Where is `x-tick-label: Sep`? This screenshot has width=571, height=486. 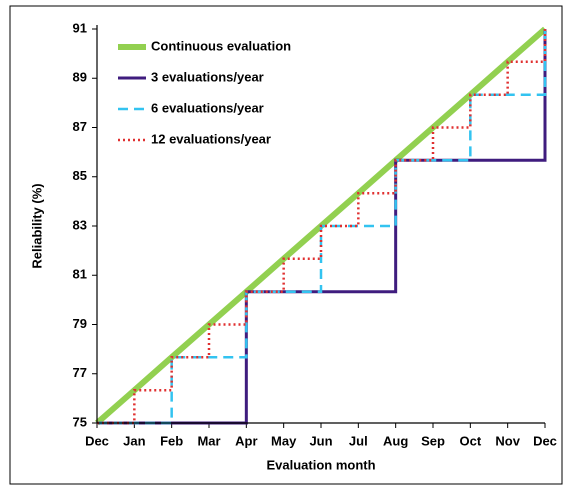
x-tick-label: Sep is located at coordinates (433, 440).